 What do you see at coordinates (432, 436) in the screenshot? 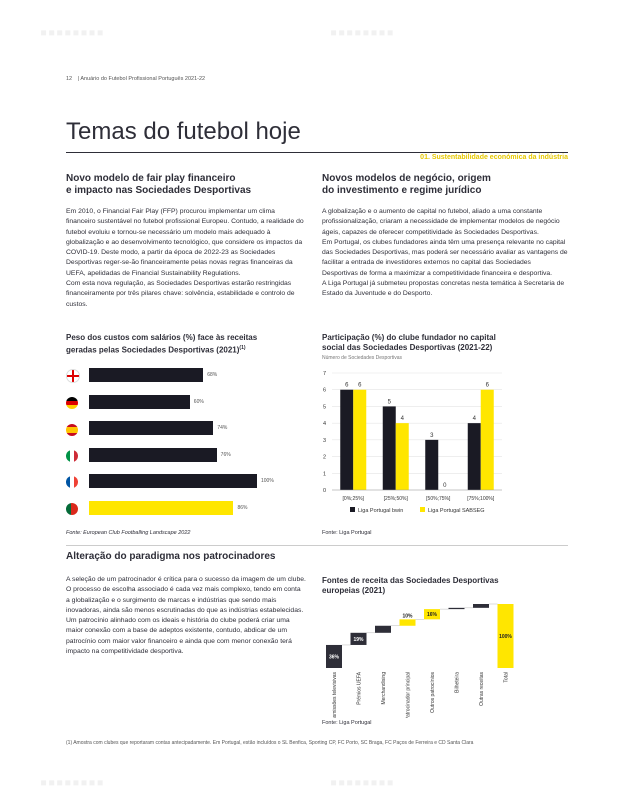
I see `chart2-value-label: 3` at bounding box center [432, 436].